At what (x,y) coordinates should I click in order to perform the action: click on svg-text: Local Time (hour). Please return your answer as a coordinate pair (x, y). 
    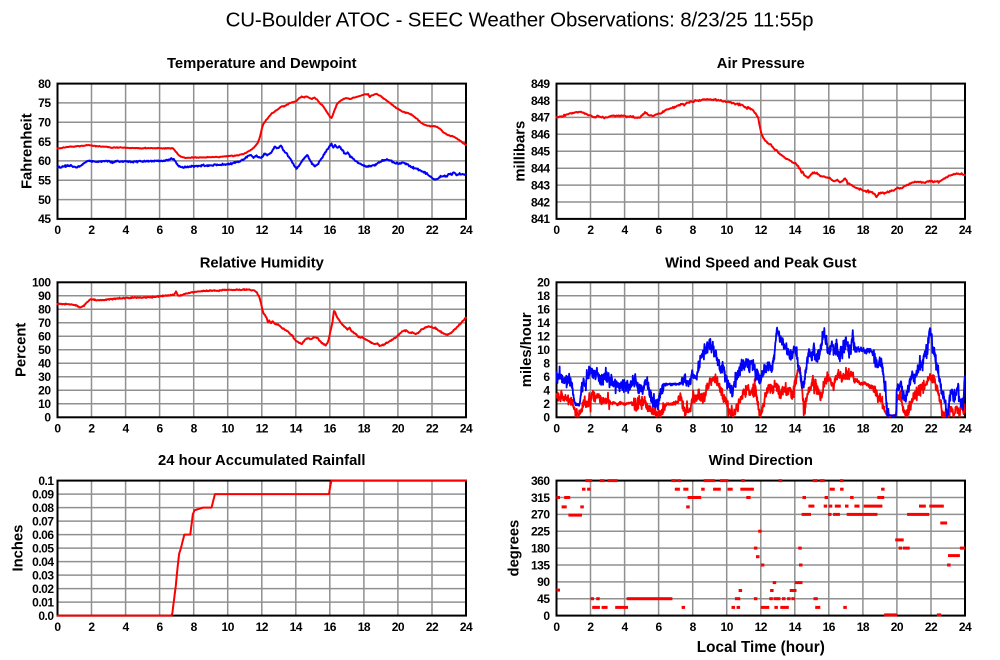
    Looking at the image, I should click on (761, 647).